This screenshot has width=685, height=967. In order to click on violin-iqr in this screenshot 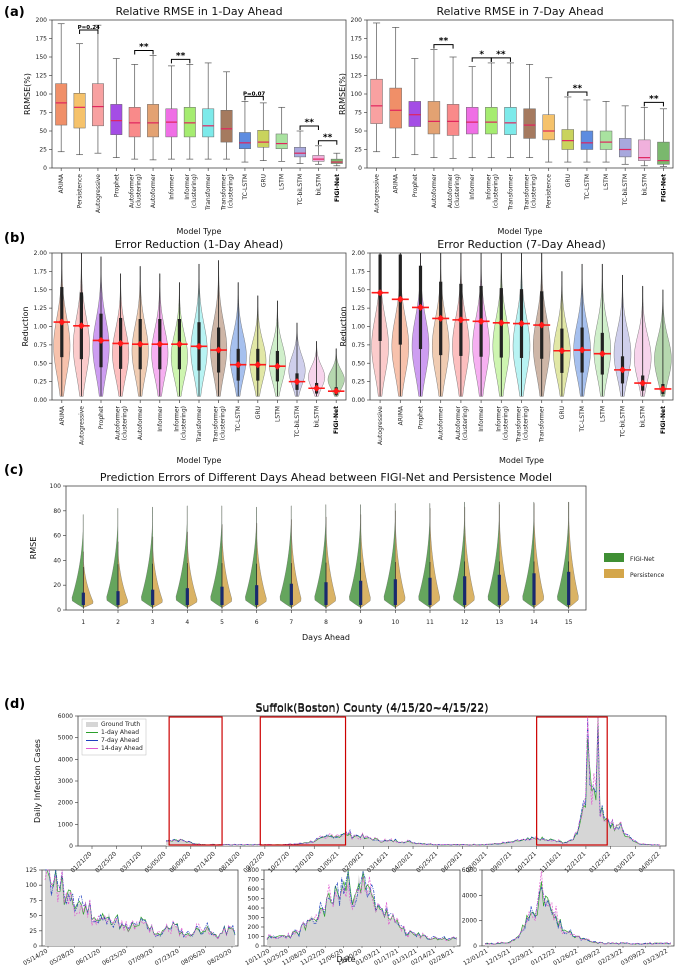, I will do `click(291, 594)`.